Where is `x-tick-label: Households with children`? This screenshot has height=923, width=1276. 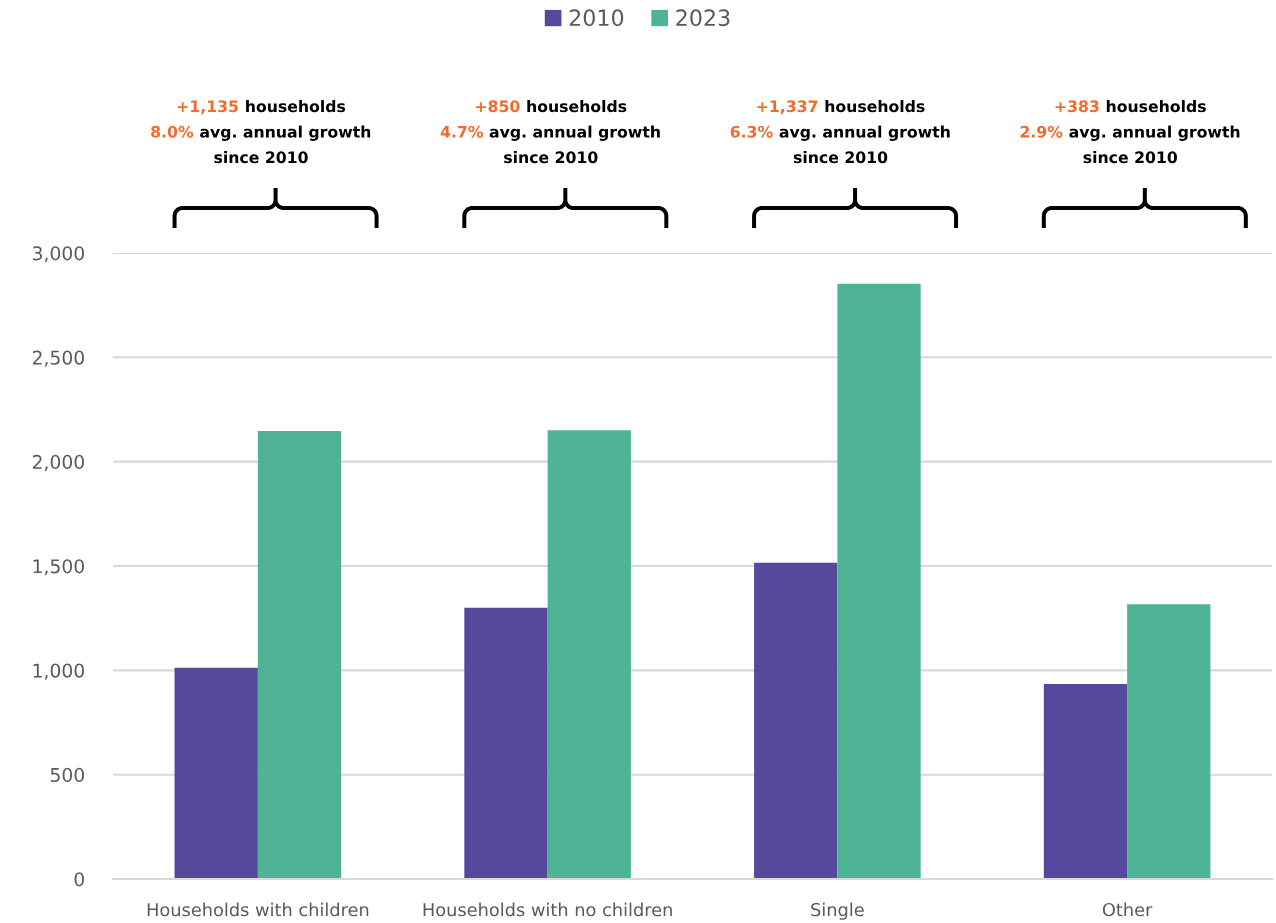 x-tick-label: Households with children is located at coordinates (258, 909).